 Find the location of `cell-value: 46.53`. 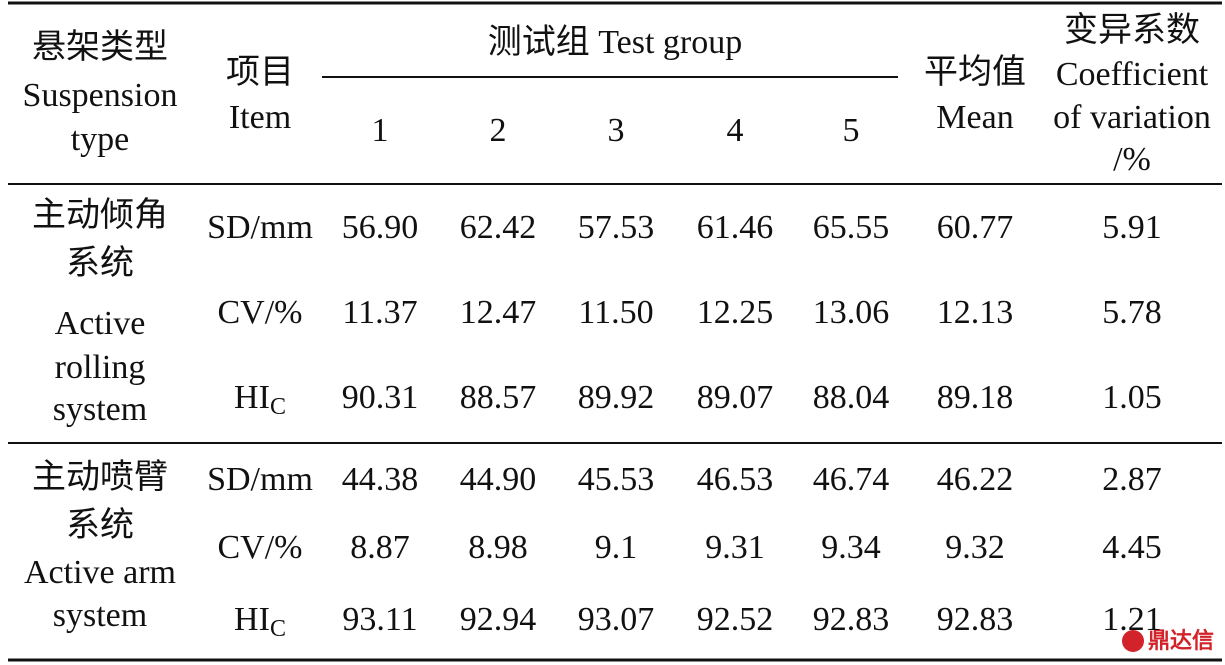

cell-value: 46.53 is located at coordinates (735, 479).